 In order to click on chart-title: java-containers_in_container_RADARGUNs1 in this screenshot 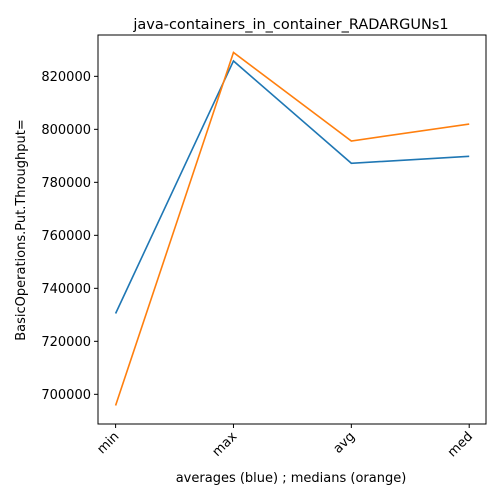, I will do `click(290, 25)`.